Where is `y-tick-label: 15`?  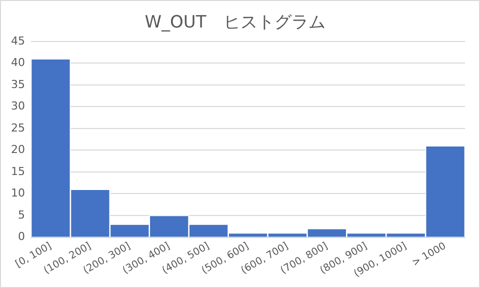 y-tick-label: 15 is located at coordinates (17, 171).